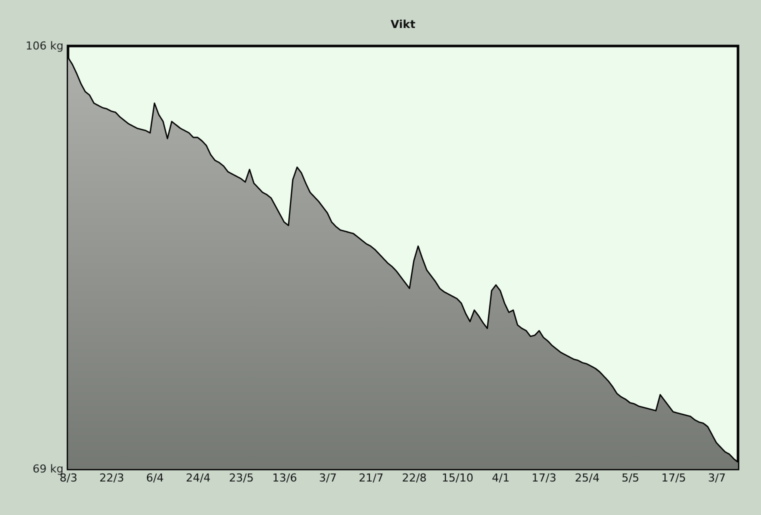  Describe the element at coordinates (403, 24) in the screenshot. I see `chart-title: Vikt` at that location.